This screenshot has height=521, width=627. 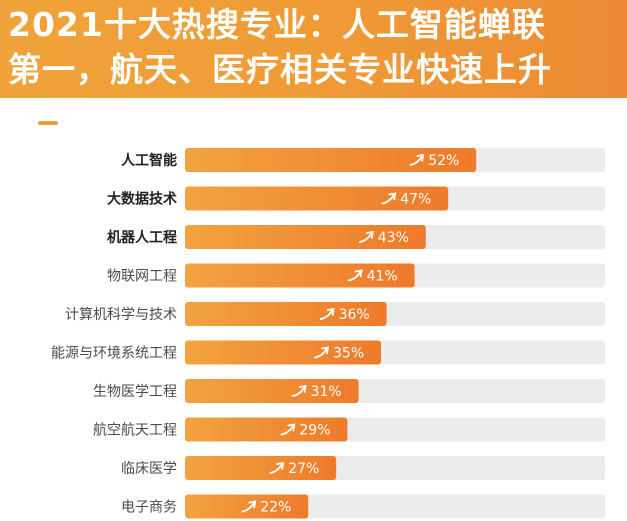 What do you see at coordinates (135, 431) in the screenshot?
I see `category-label: 航空航天工程` at bounding box center [135, 431].